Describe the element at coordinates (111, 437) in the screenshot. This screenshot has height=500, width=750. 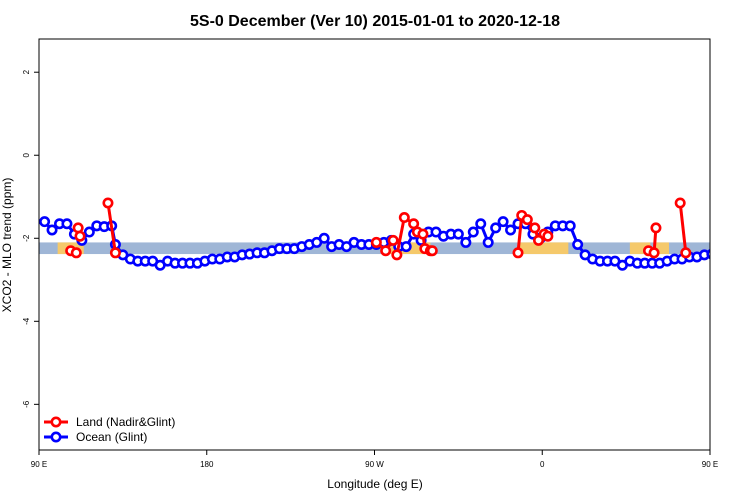
I see `legend-ocean-label: Ocean (Glint)` at that location.